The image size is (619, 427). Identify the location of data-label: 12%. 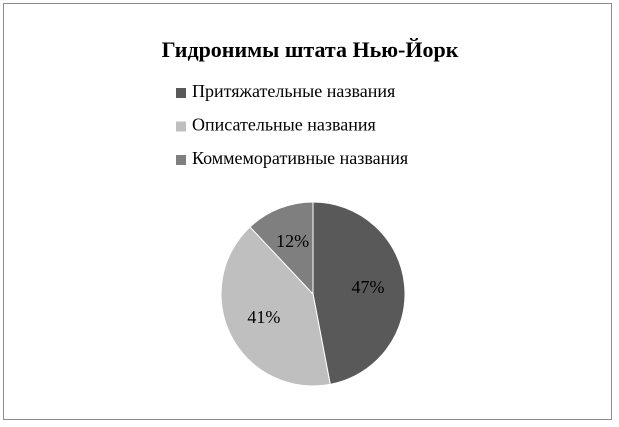
(292, 241).